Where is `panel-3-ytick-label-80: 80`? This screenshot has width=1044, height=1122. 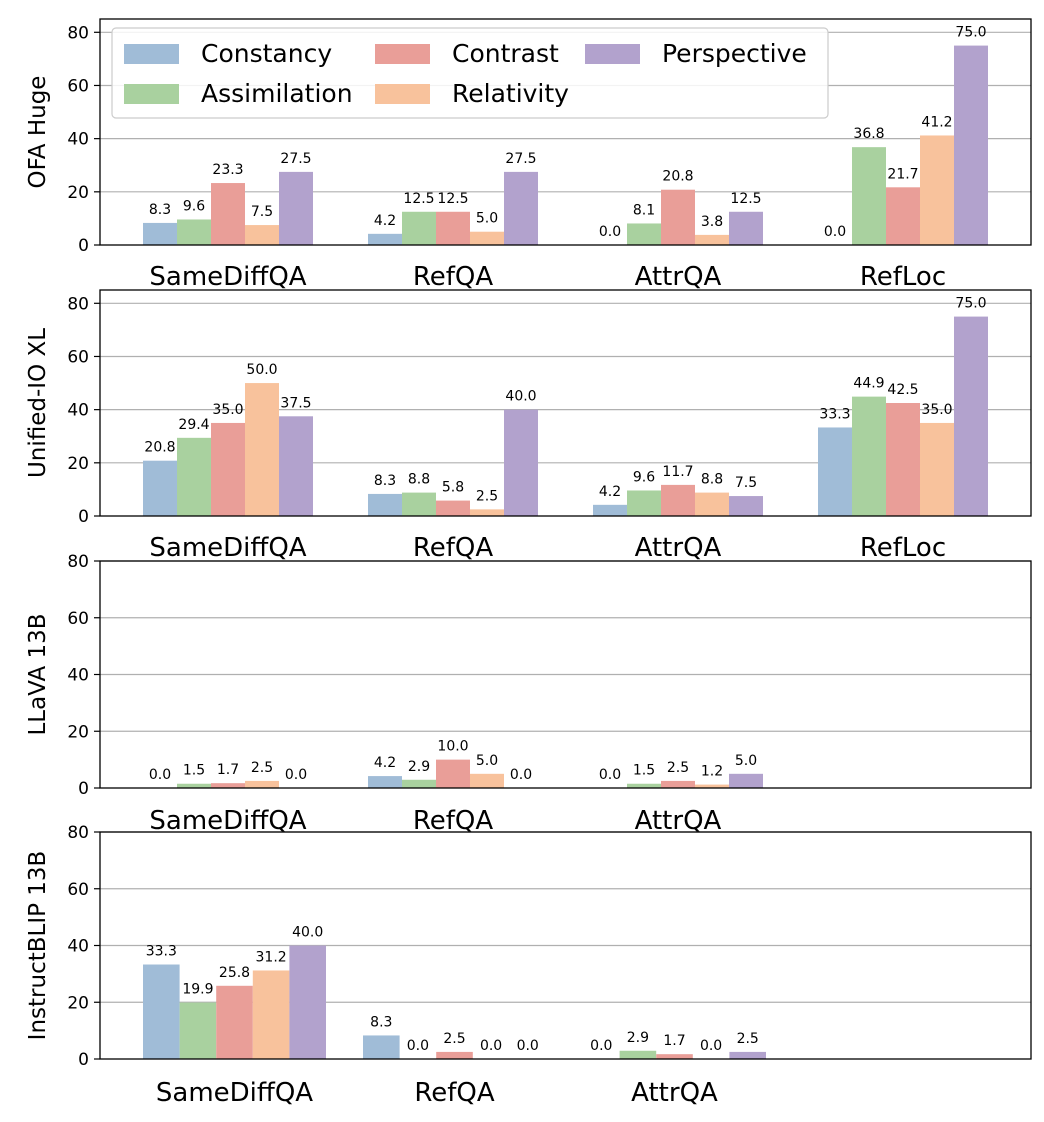
panel-3-ytick-label-80: 80 is located at coordinates (78, 562).